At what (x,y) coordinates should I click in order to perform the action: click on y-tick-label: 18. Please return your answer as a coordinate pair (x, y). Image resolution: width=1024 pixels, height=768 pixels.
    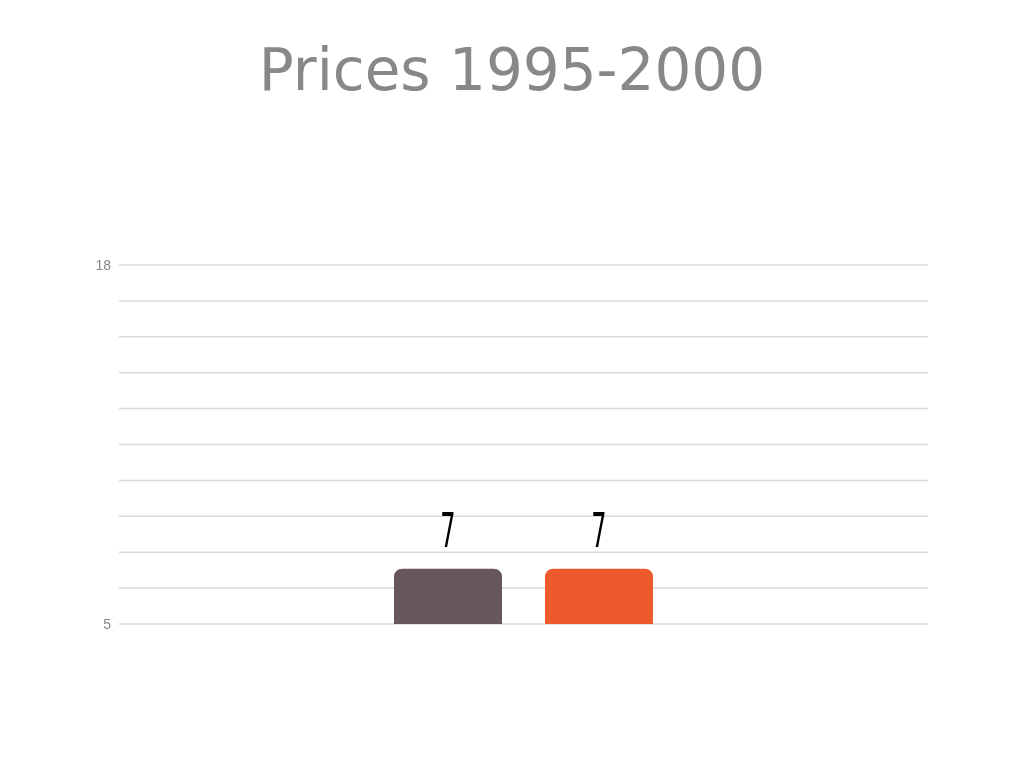
    Looking at the image, I should click on (103, 264).